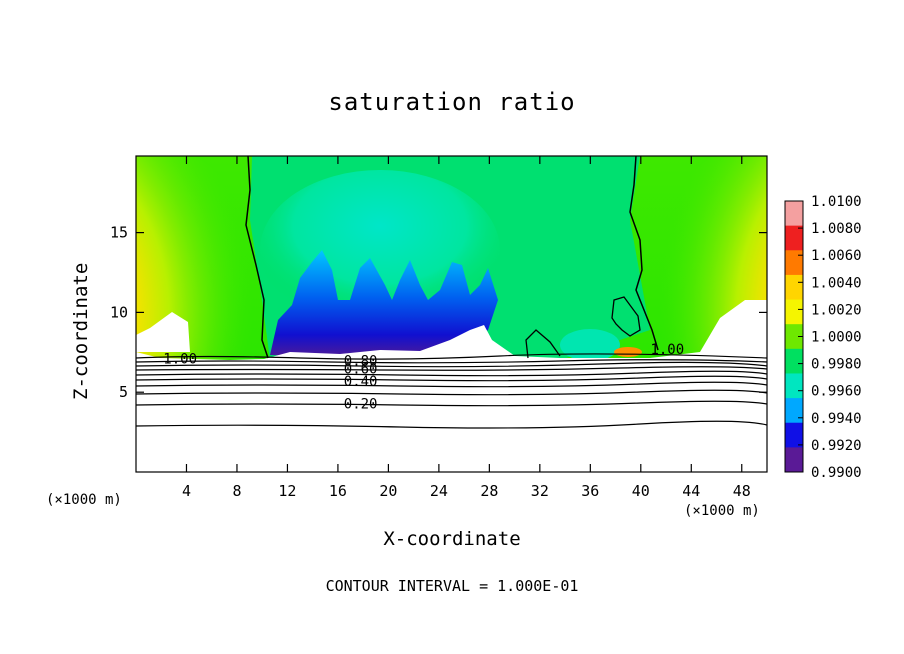 The image size is (904, 654). I want to click on colorbar-label: 0.9940, so click(836, 419).